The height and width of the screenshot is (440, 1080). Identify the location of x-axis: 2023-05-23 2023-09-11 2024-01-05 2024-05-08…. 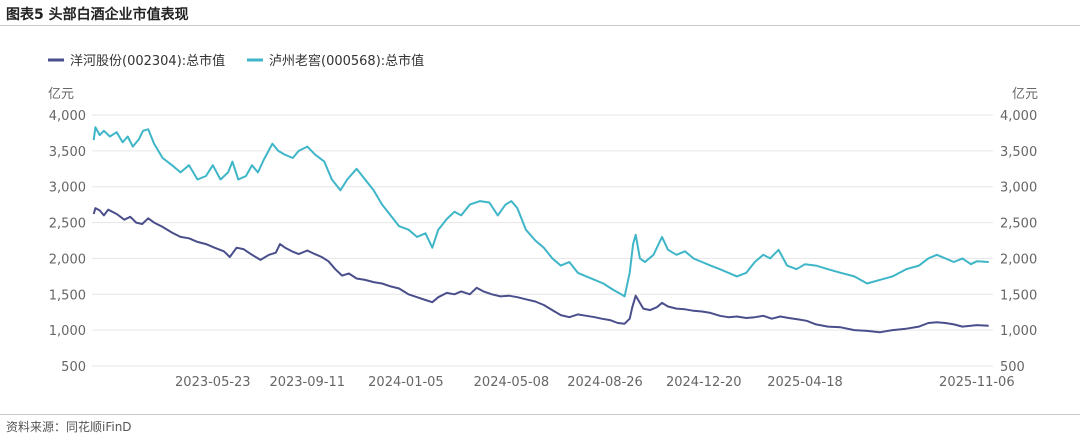
(595, 382).